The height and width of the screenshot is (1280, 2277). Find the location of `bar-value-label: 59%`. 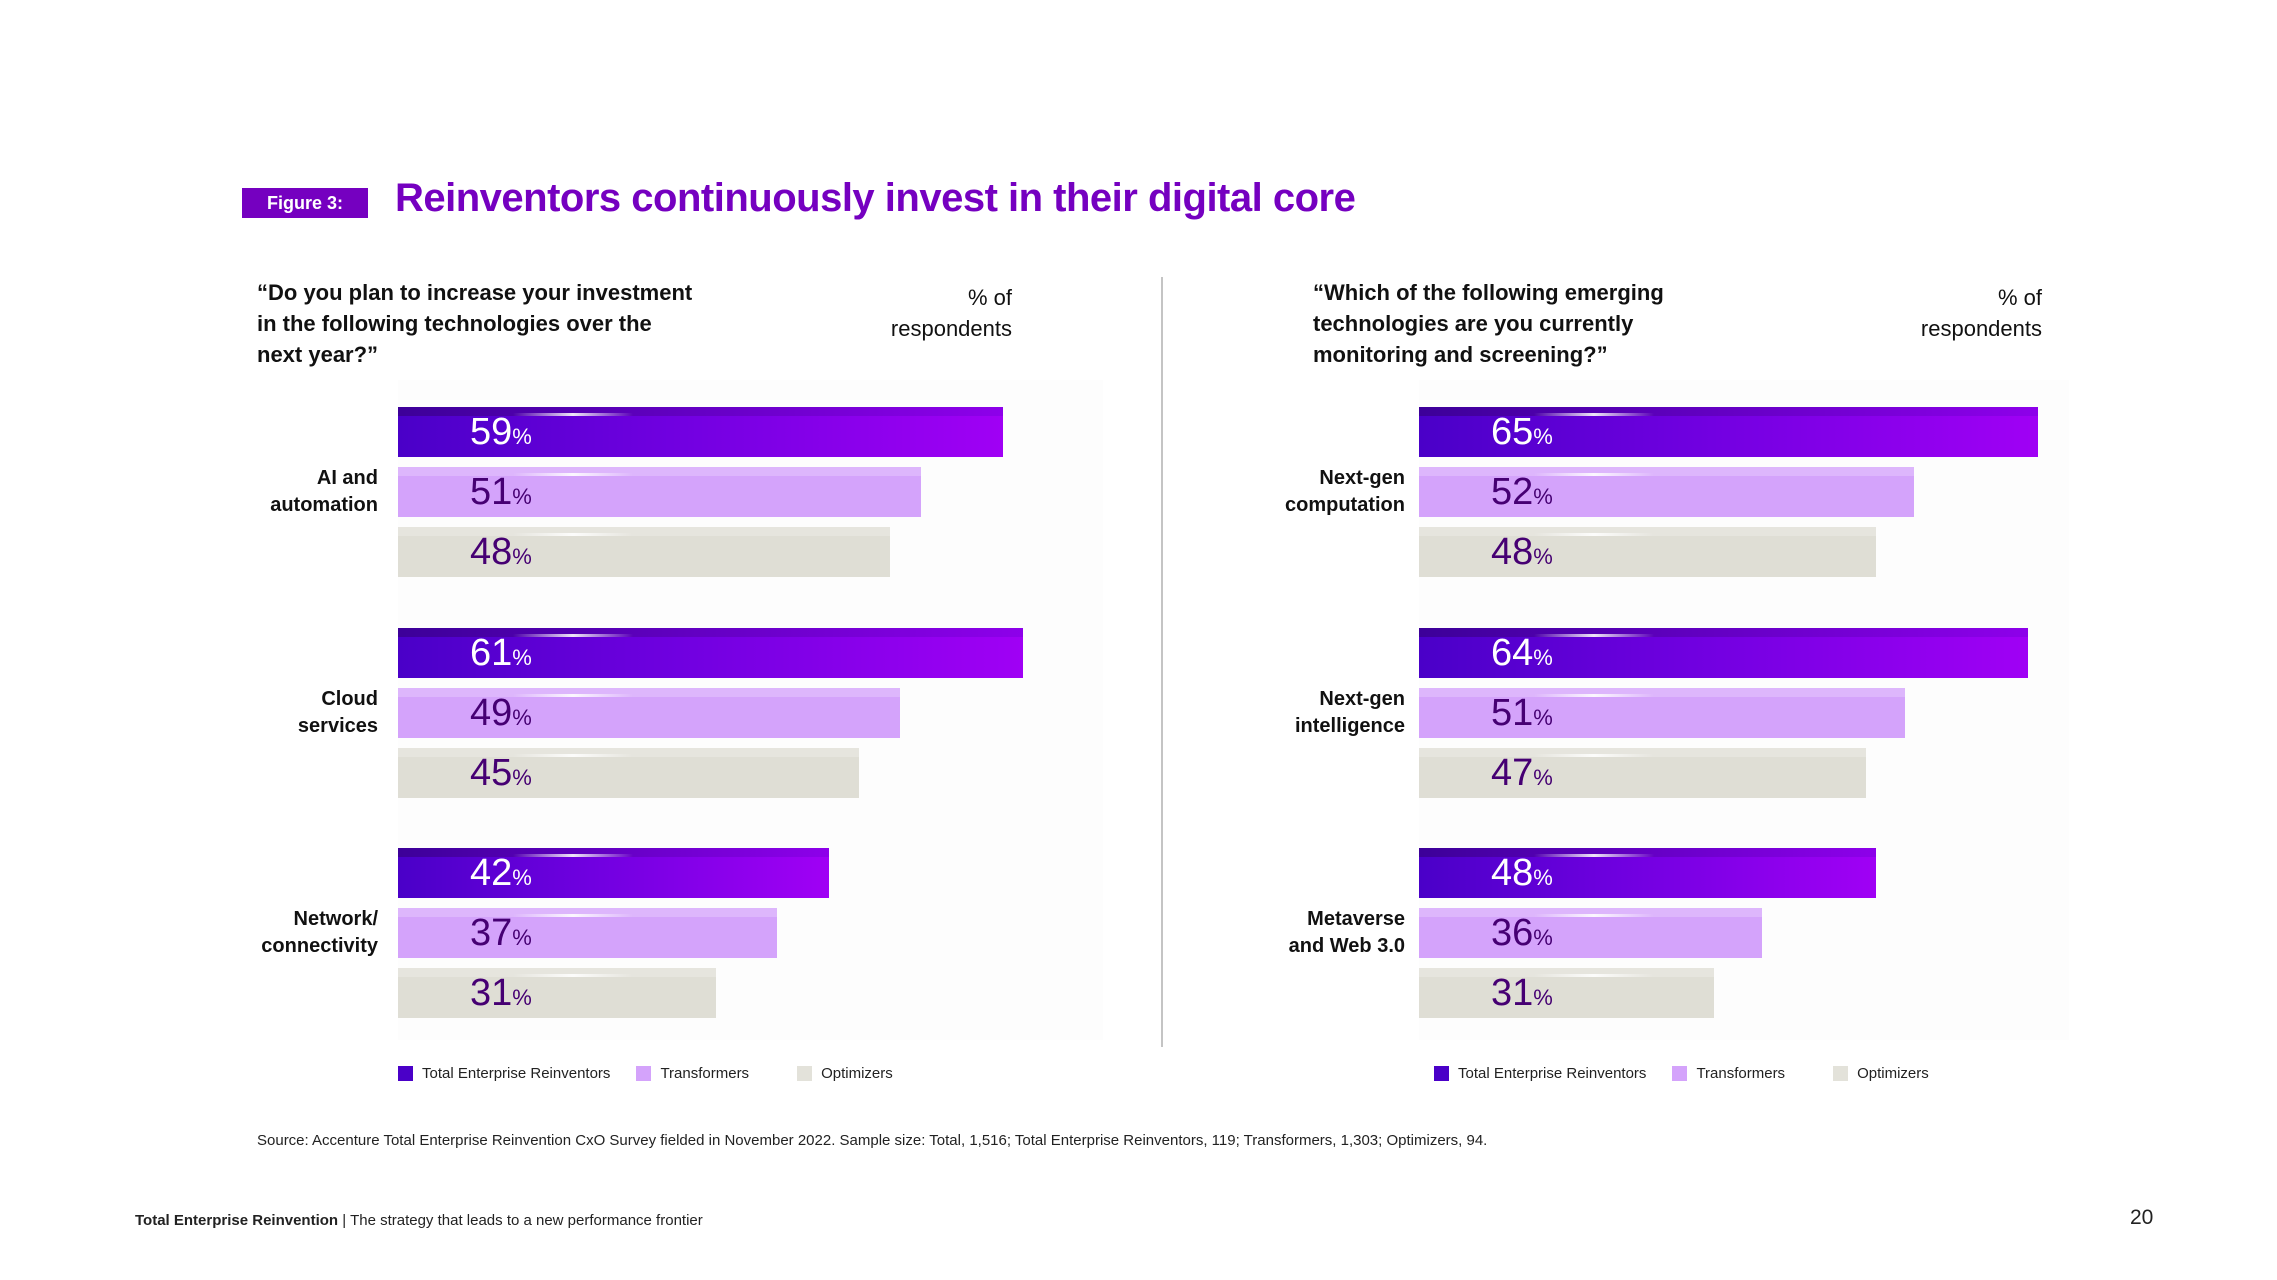

bar-value-label: 59% is located at coordinates (501, 433).